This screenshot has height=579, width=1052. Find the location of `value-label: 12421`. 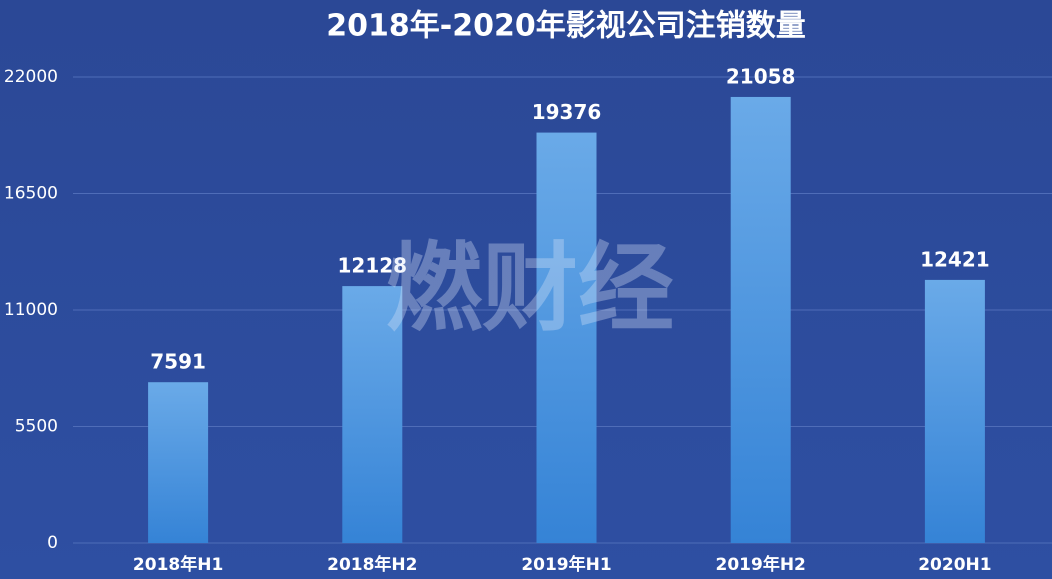

value-label: 12421 is located at coordinates (955, 259).